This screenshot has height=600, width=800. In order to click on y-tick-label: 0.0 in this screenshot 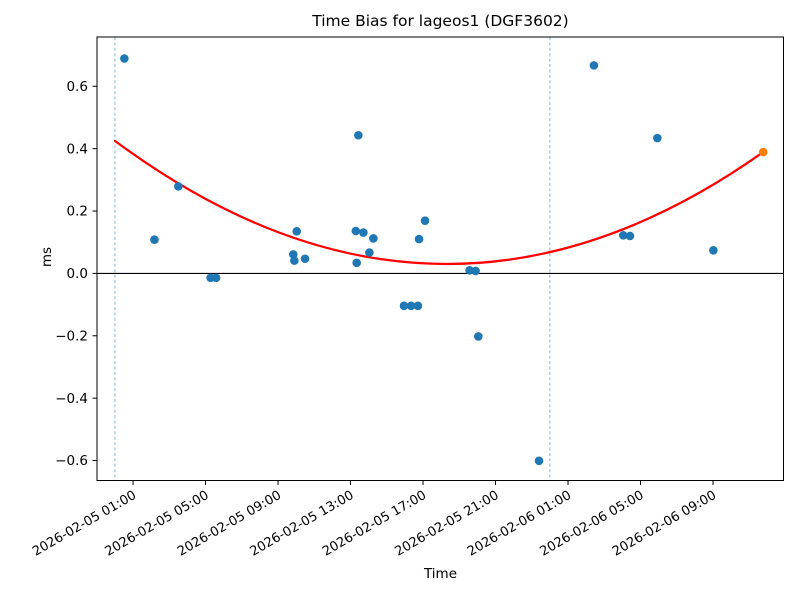, I will do `click(77, 274)`.